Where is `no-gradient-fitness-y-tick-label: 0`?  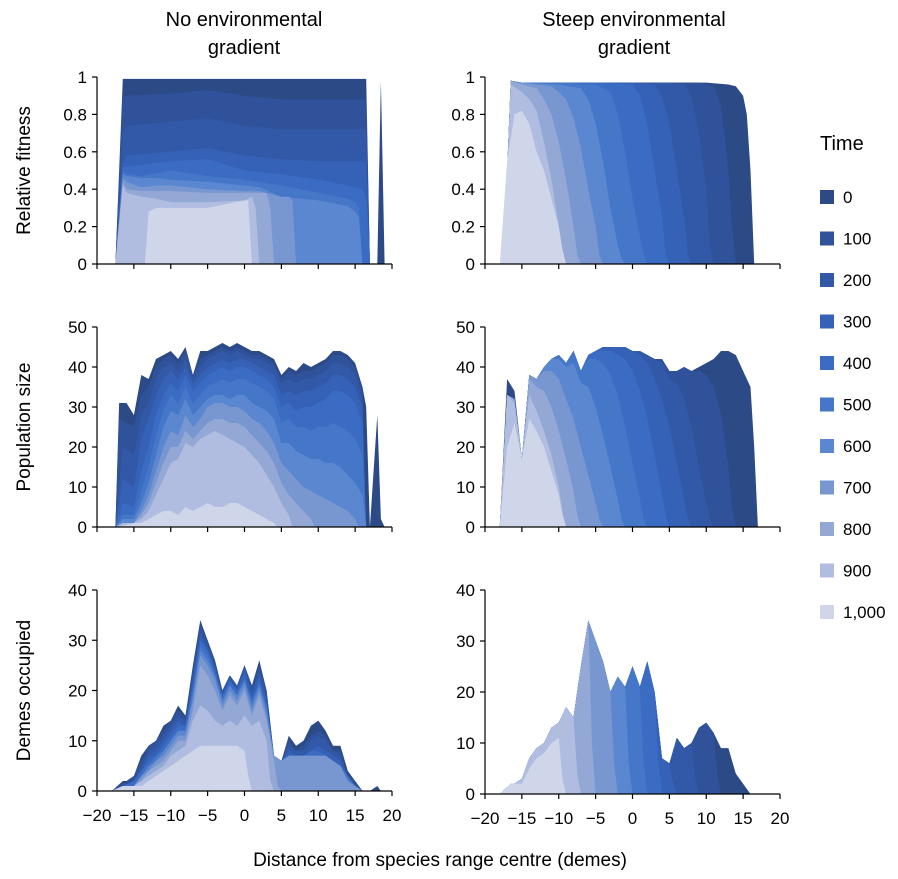 no-gradient-fitness-y-tick-label: 0 is located at coordinates (82, 264).